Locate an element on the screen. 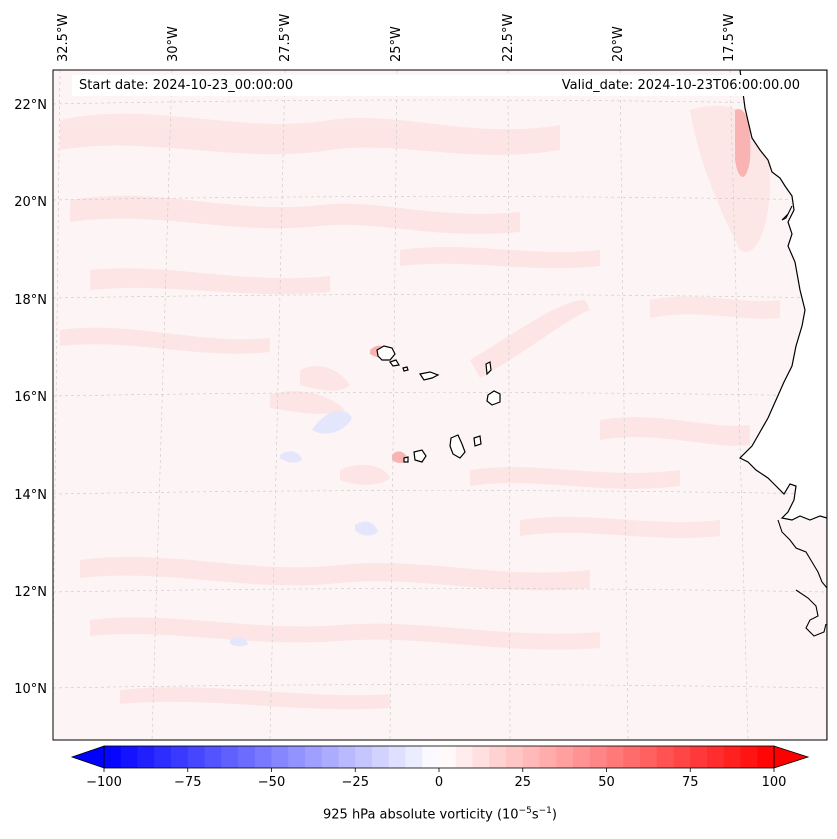 The image size is (837, 839). africa-coastline is located at coordinates (782, 405).